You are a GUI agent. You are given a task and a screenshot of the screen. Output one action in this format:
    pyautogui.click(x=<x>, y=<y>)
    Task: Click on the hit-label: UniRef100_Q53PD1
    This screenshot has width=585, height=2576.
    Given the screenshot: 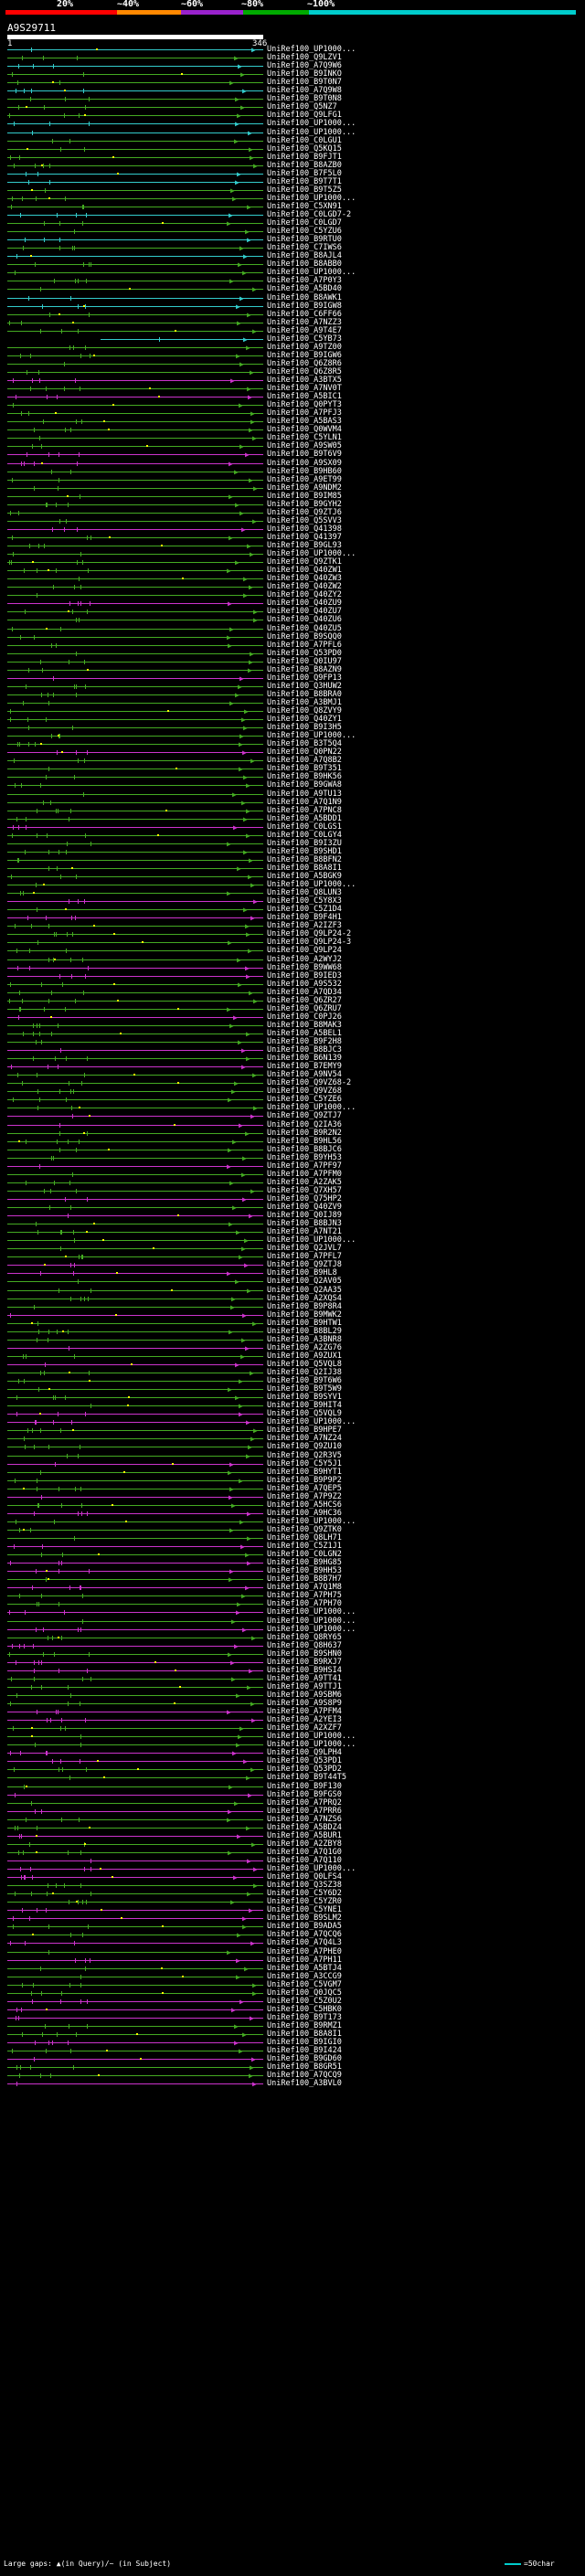 What is the action you would take?
    pyautogui.click(x=304, y=1761)
    